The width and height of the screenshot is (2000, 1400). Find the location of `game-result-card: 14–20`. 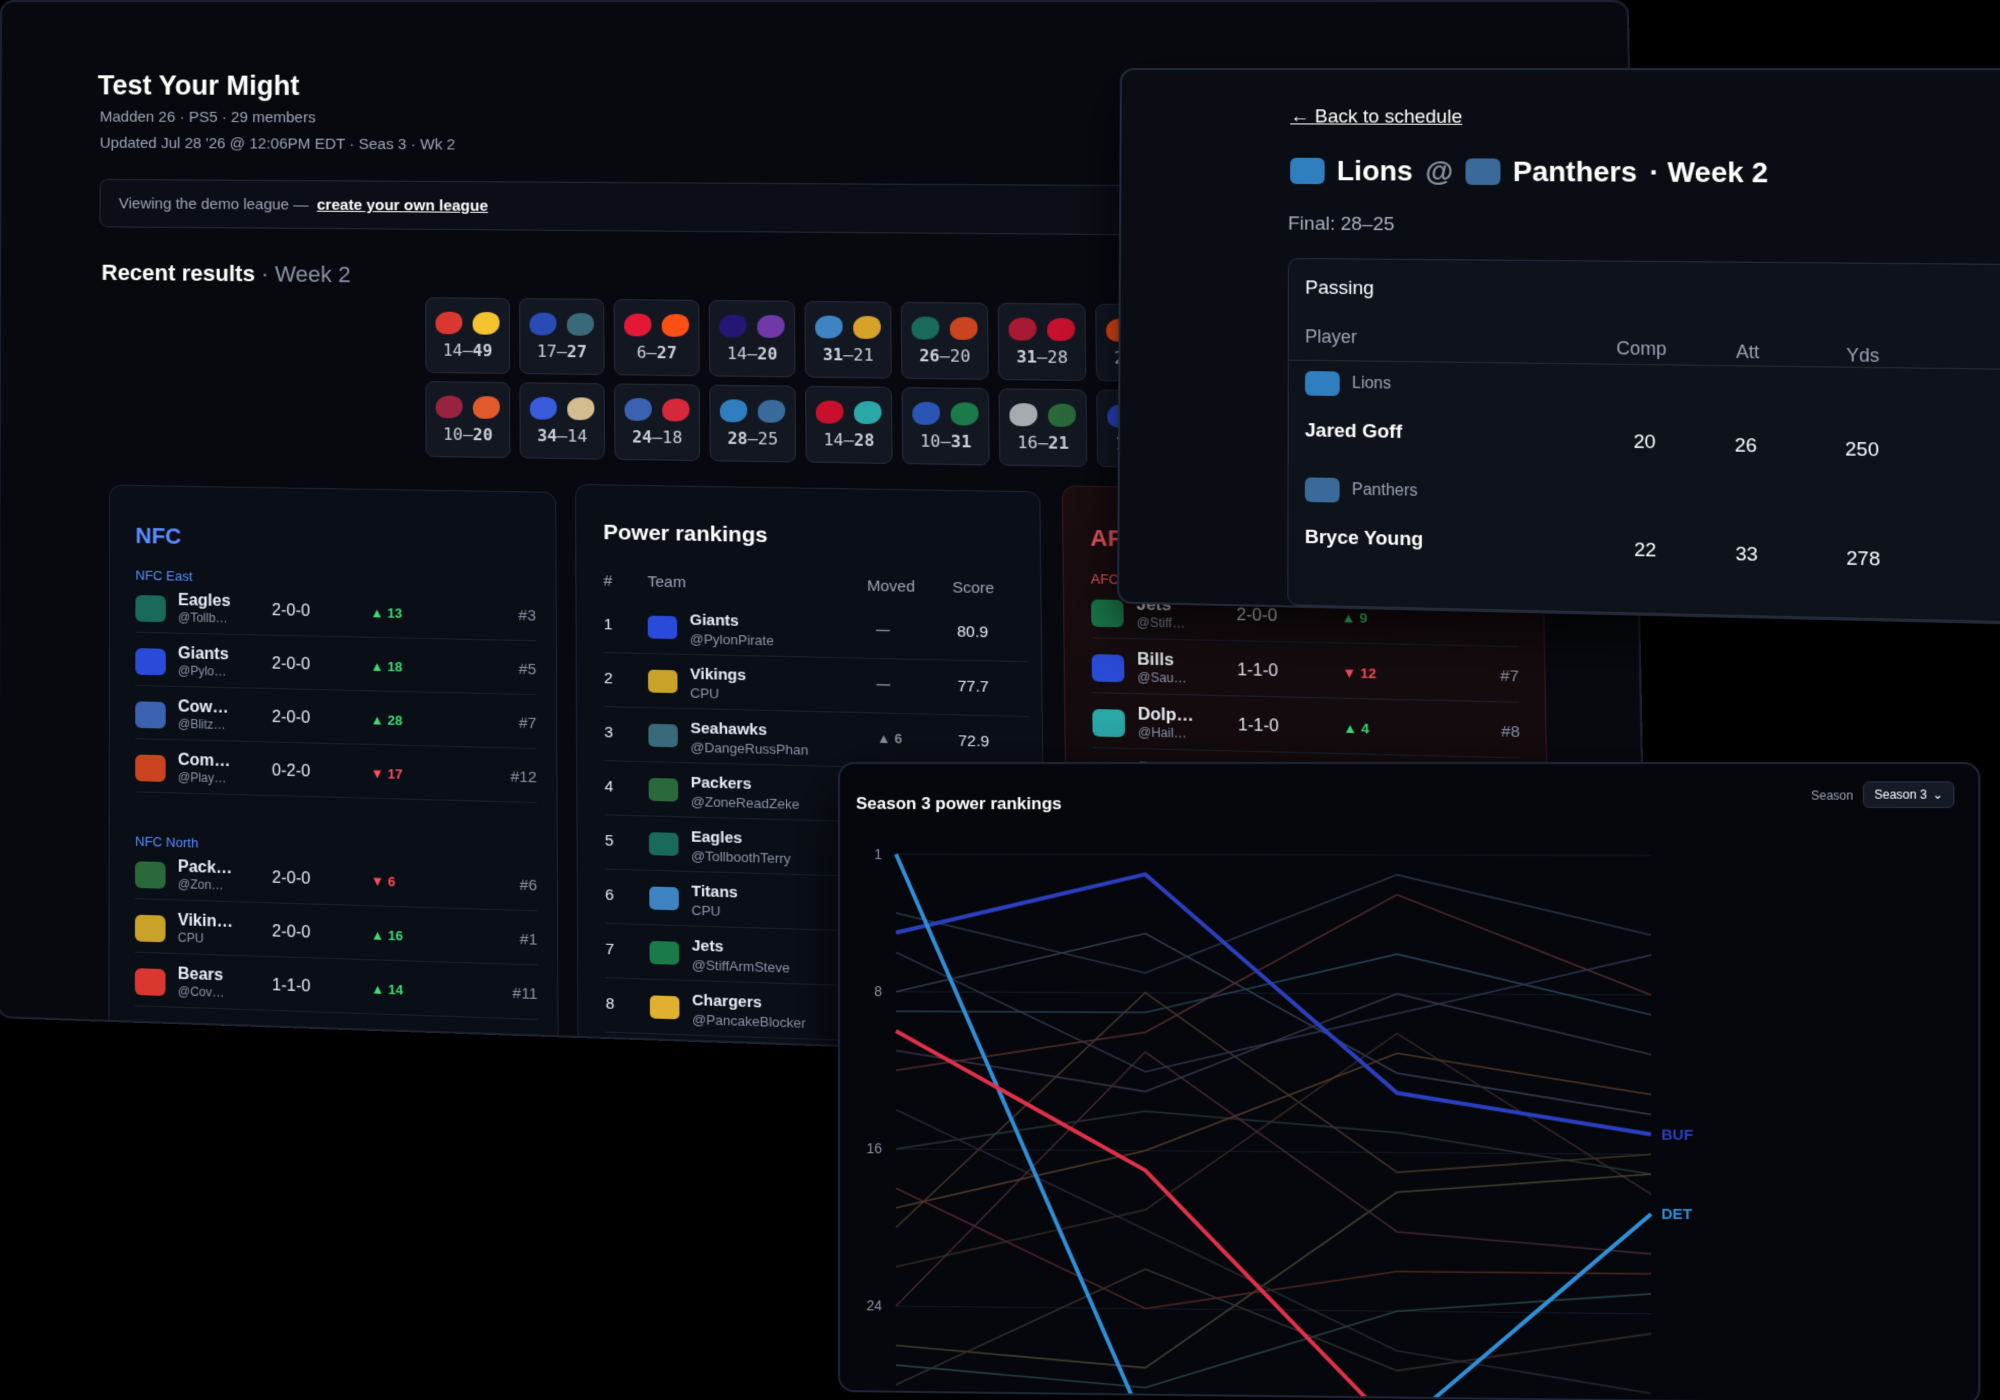

game-result-card: 14–20 is located at coordinates (752, 338).